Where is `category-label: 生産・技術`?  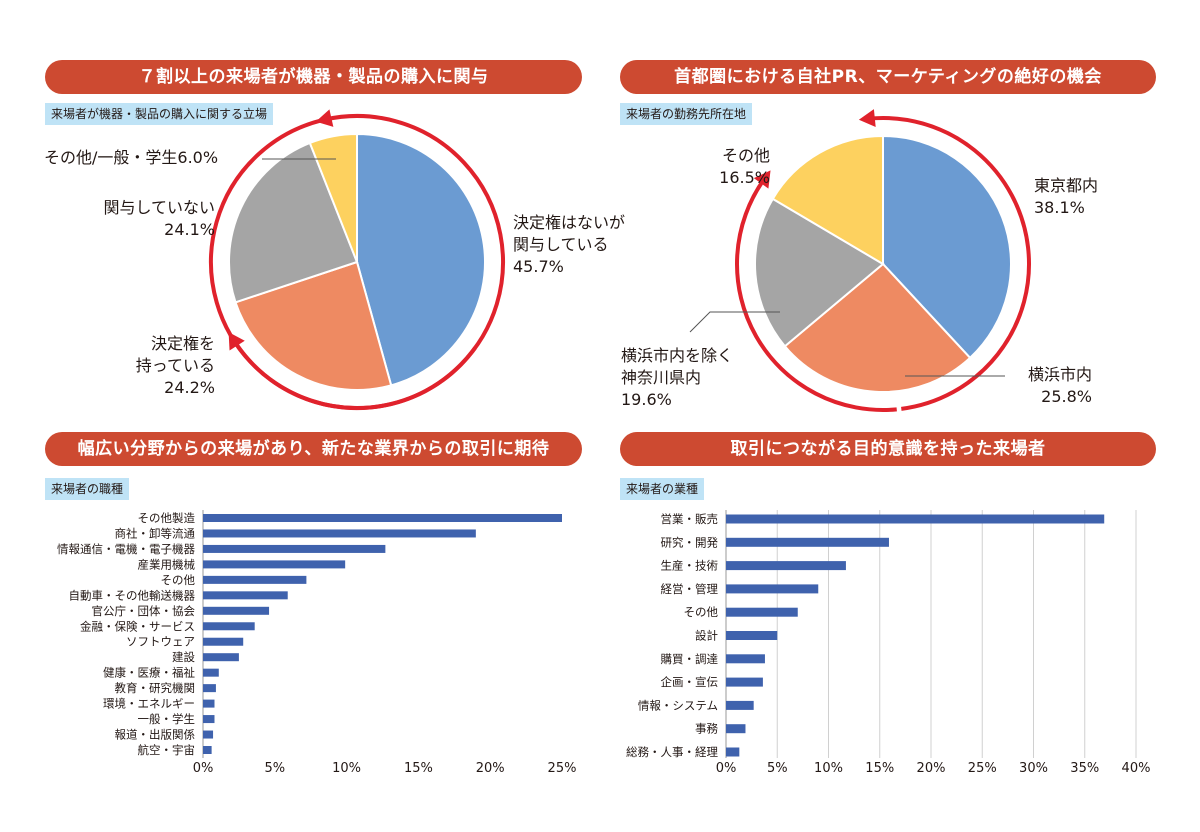 category-label: 生産・技術 is located at coordinates (690, 566).